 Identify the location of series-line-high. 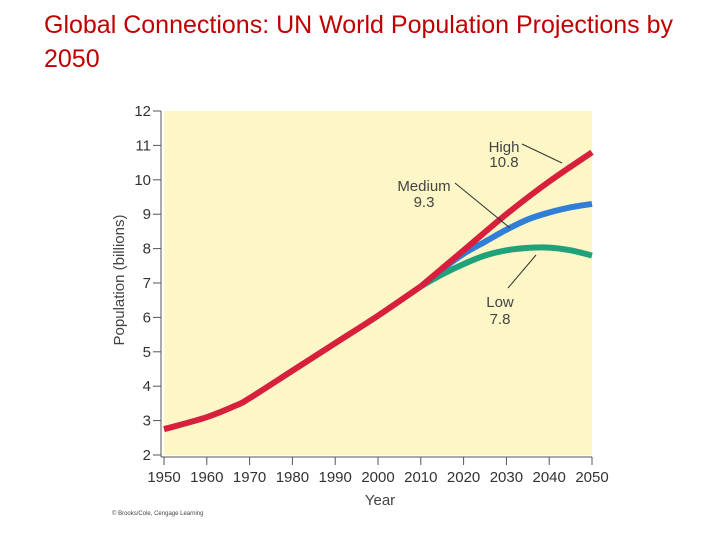
(506, 219).